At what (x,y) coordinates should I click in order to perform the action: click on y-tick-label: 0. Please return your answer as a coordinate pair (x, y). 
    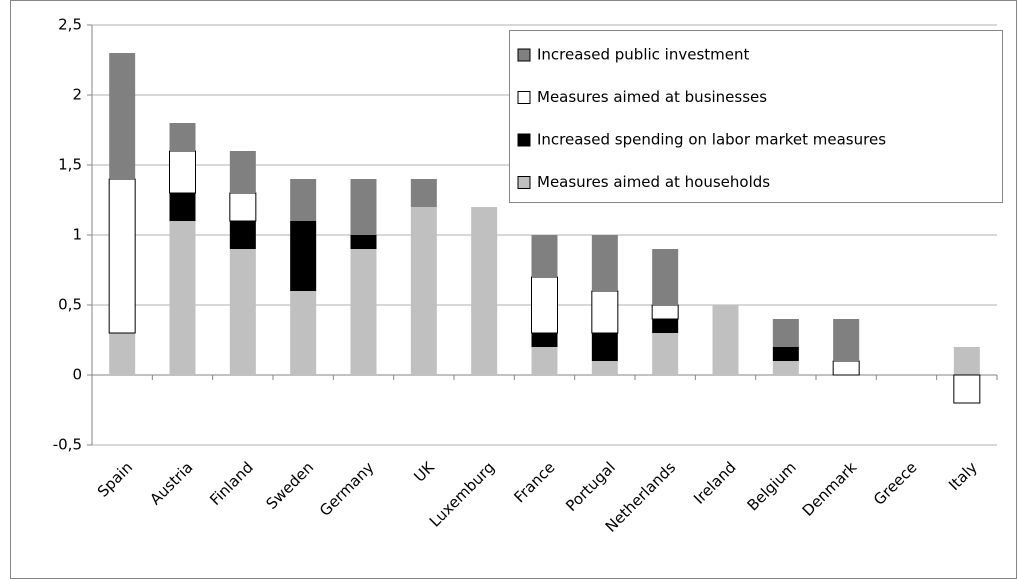
    Looking at the image, I should click on (77, 375).